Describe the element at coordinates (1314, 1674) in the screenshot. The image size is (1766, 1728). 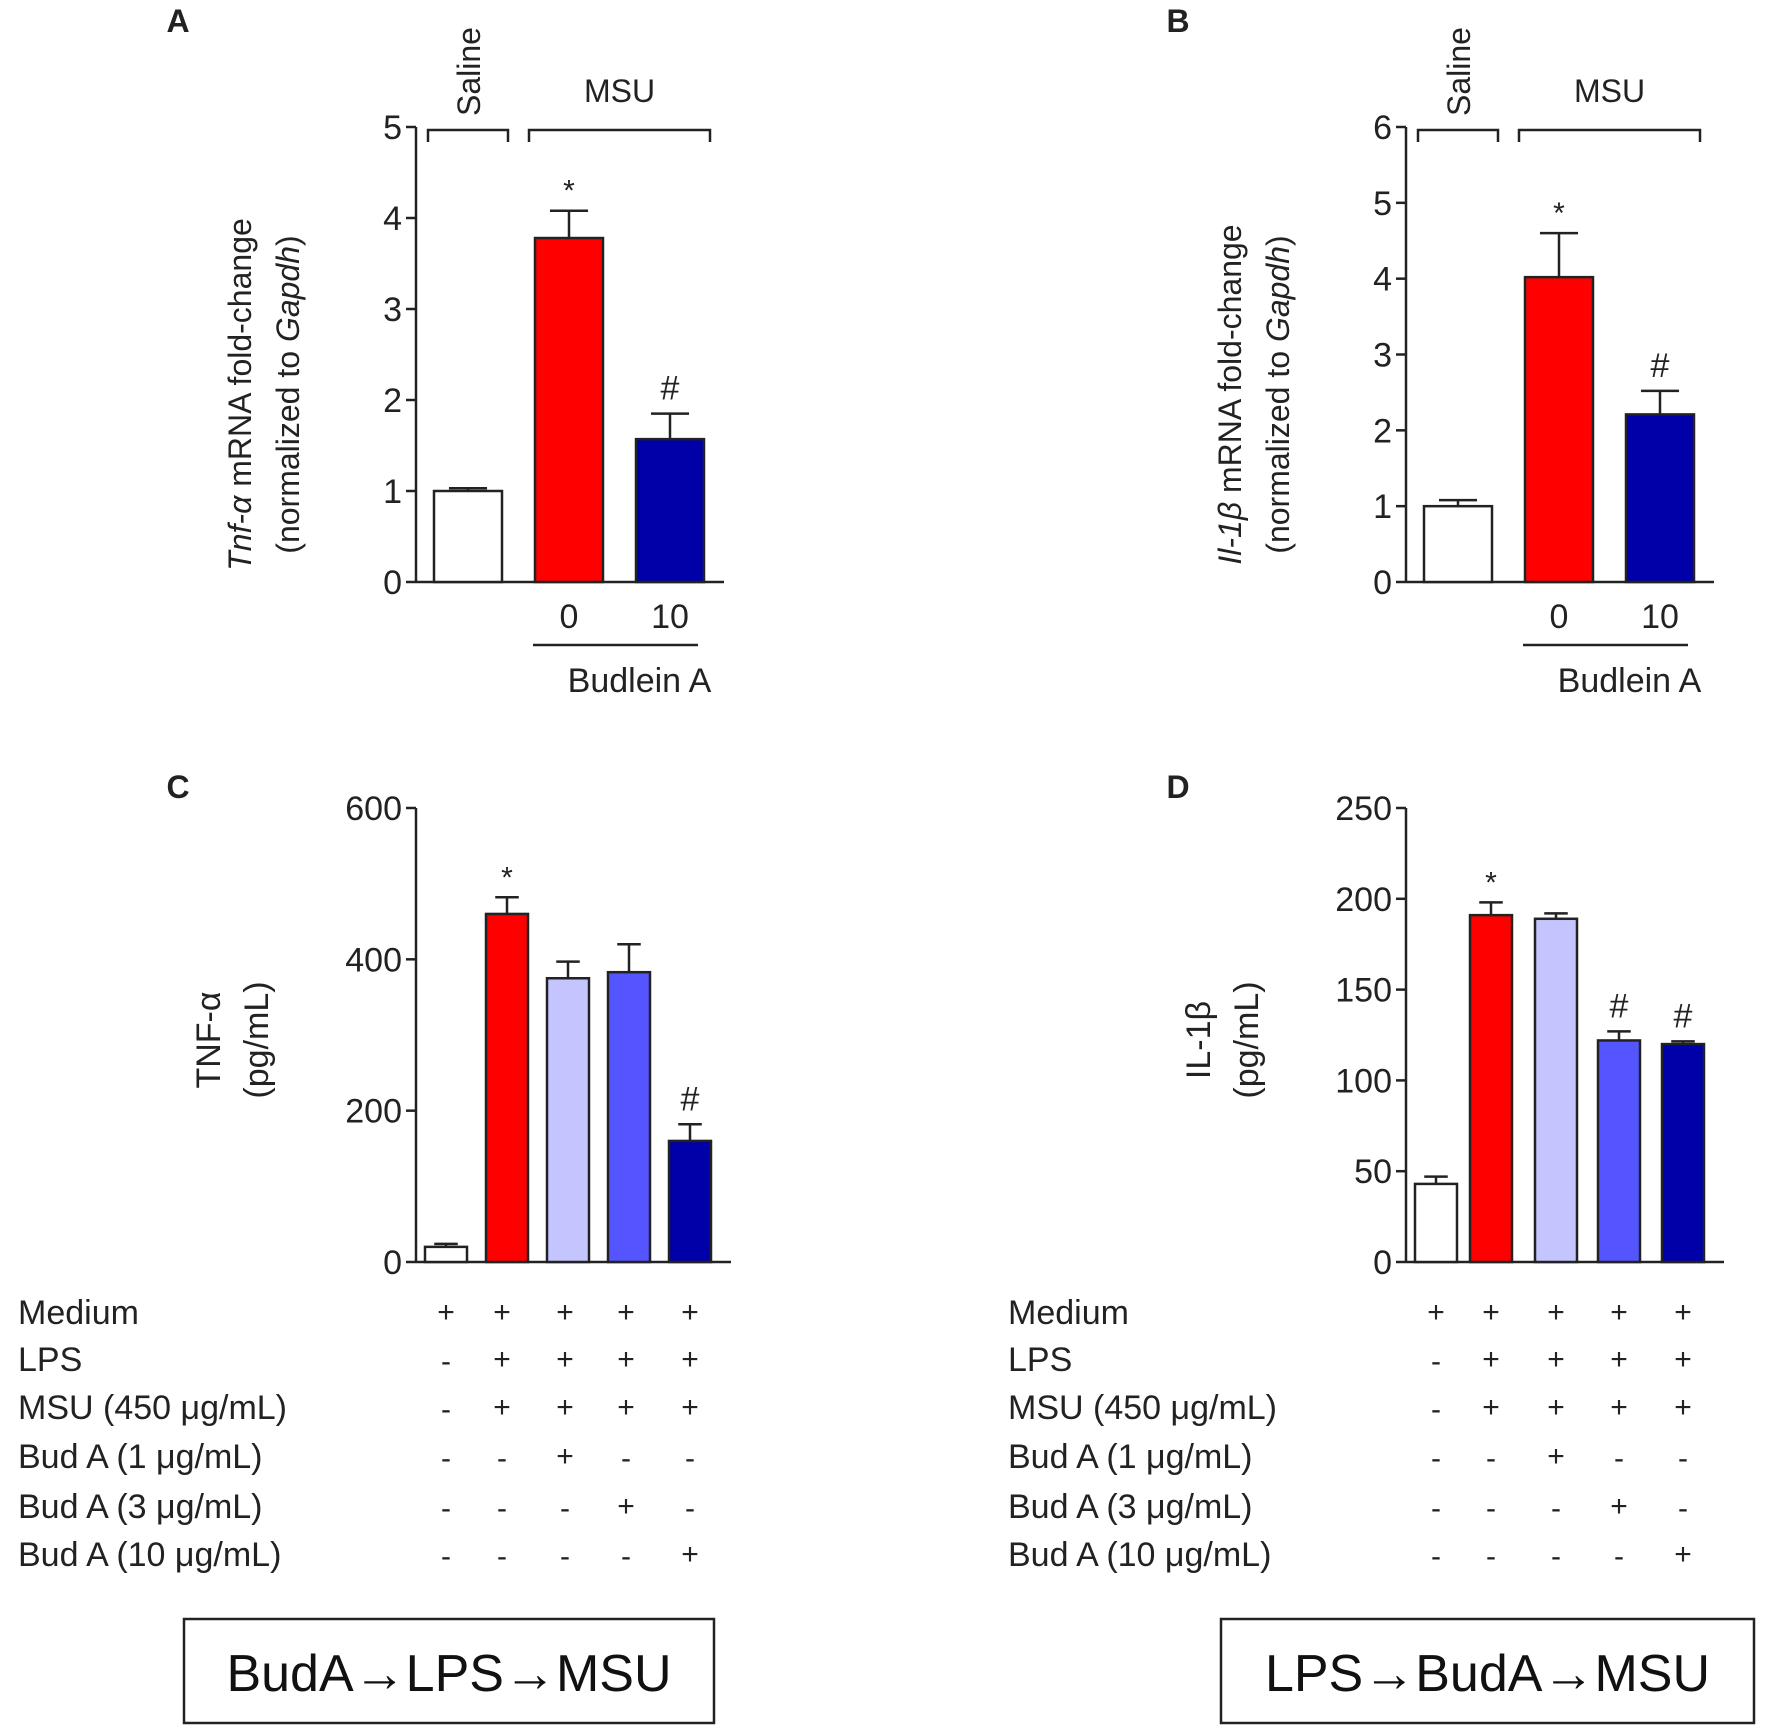
I see `sequence-step: LPS` at that location.